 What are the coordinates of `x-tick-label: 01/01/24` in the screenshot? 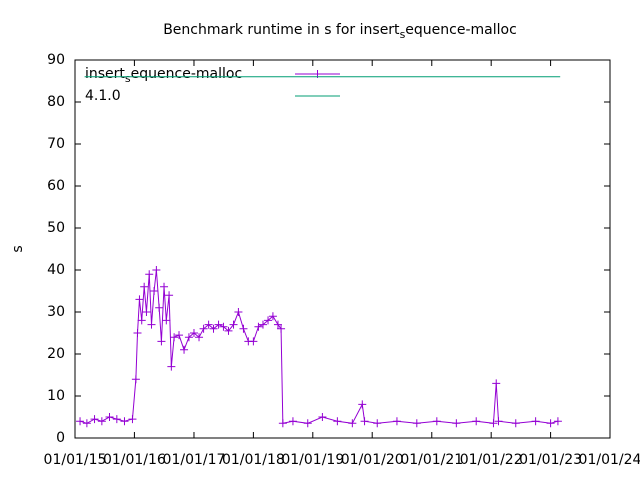 It's located at (609, 460).